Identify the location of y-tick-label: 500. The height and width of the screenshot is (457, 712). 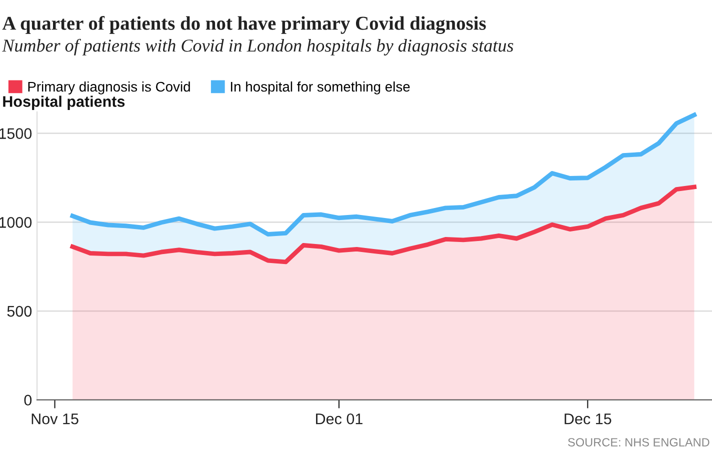
(19, 311).